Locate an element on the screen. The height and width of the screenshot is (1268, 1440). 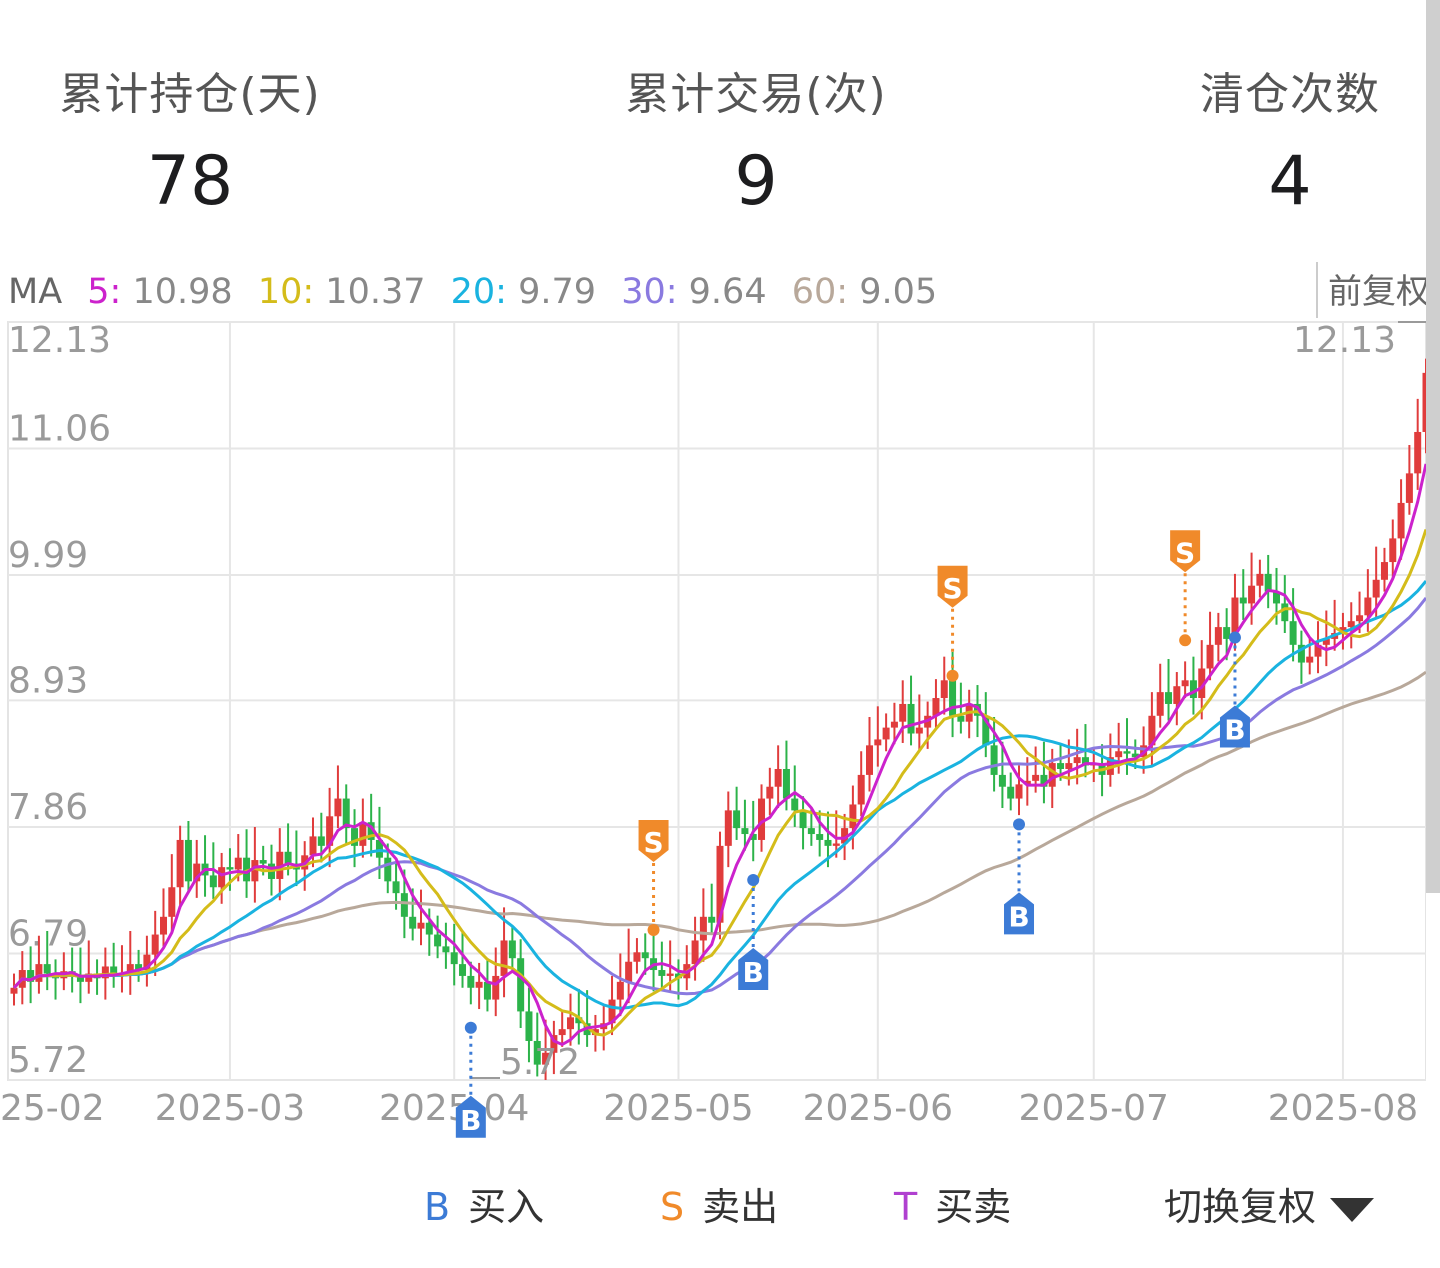
x-tick-label: 25-02 is located at coordinates (52, 1108).